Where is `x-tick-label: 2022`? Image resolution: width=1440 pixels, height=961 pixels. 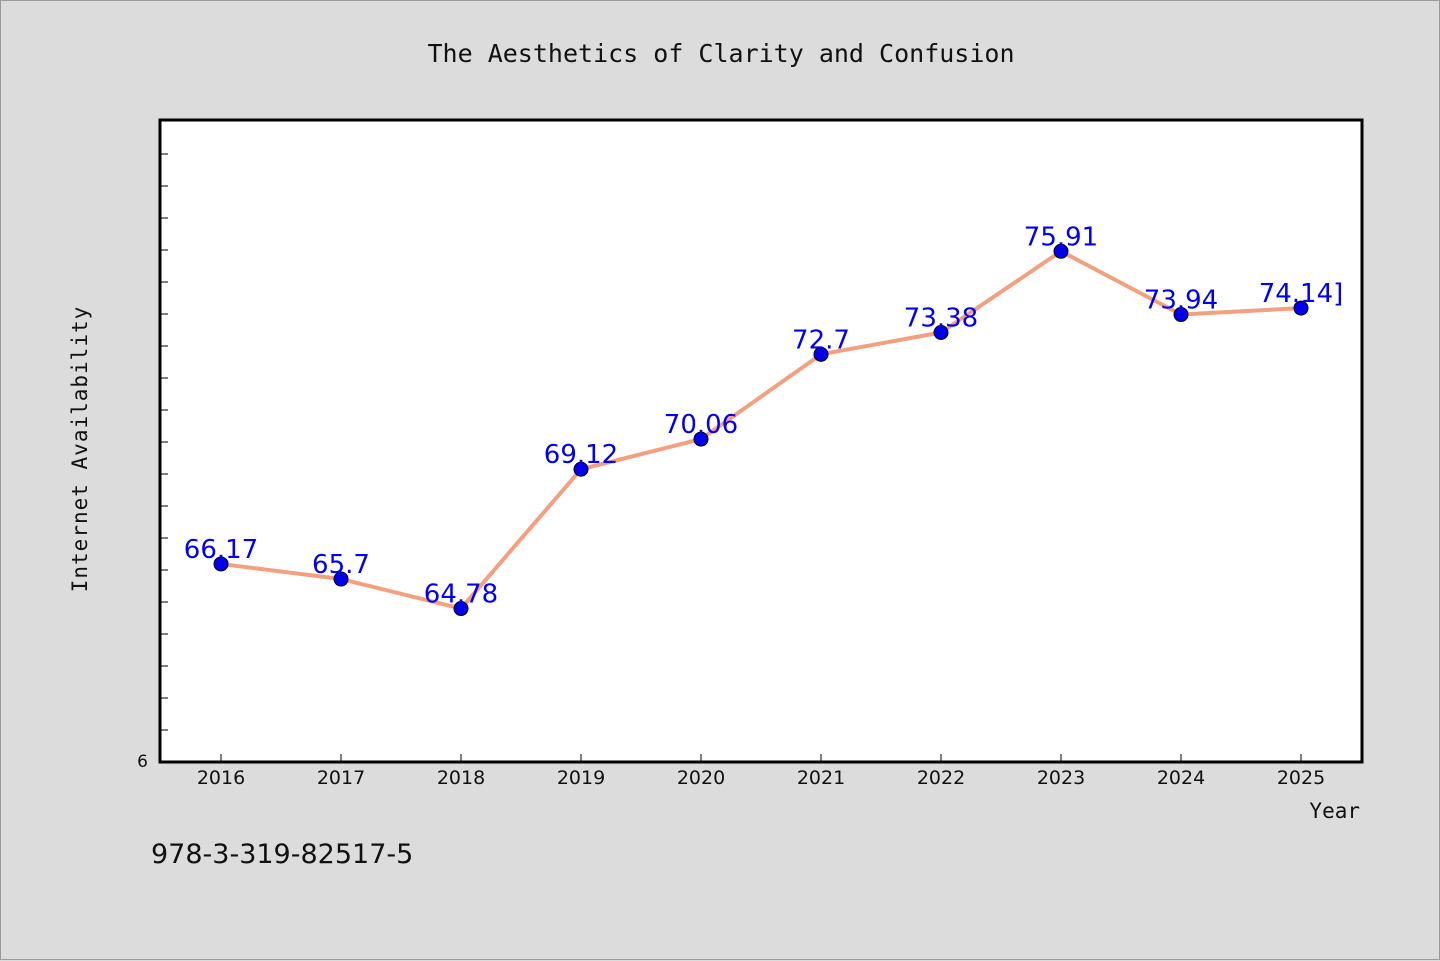
x-tick-label: 2022 is located at coordinates (941, 778).